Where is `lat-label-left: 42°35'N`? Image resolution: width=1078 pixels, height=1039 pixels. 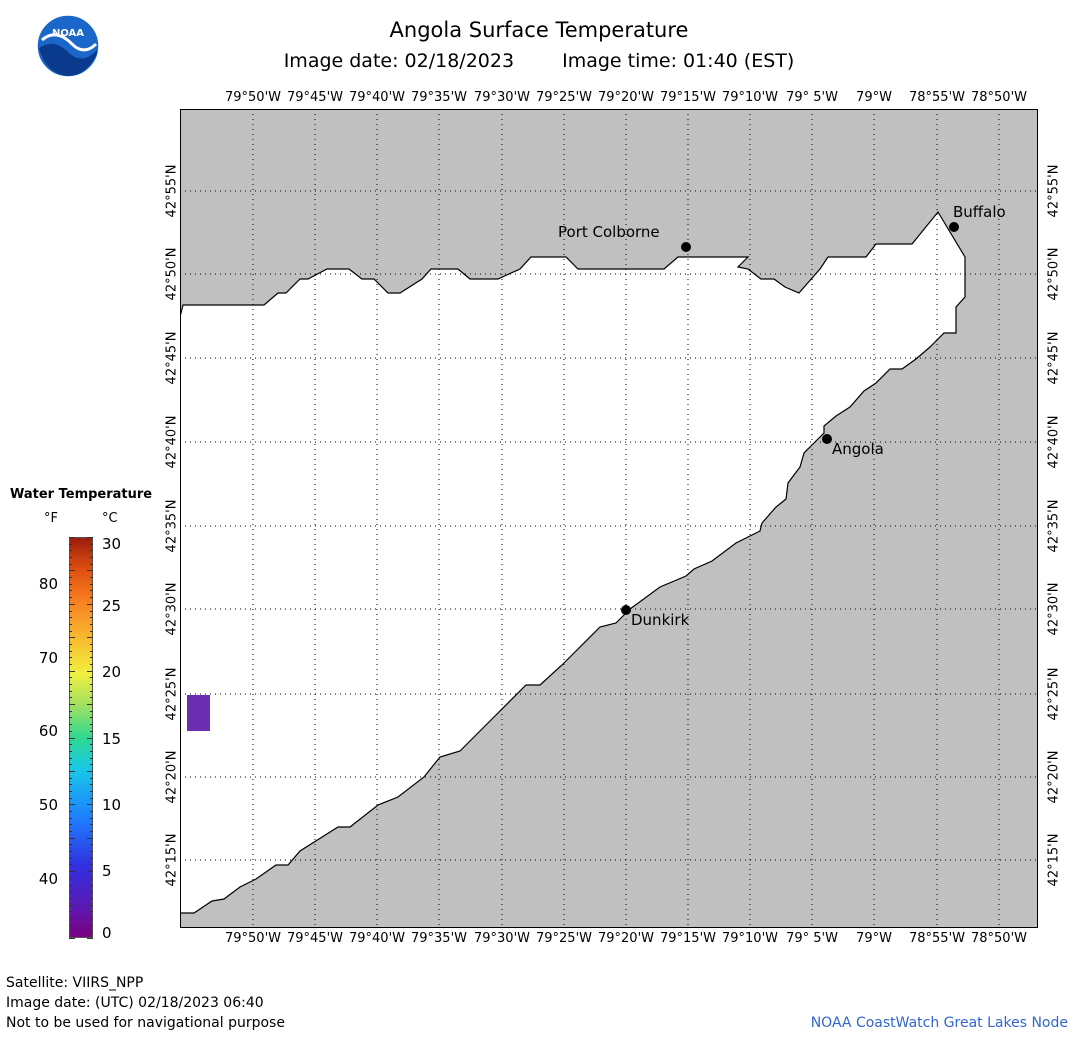
lat-label-left: 42°35'N is located at coordinates (172, 526).